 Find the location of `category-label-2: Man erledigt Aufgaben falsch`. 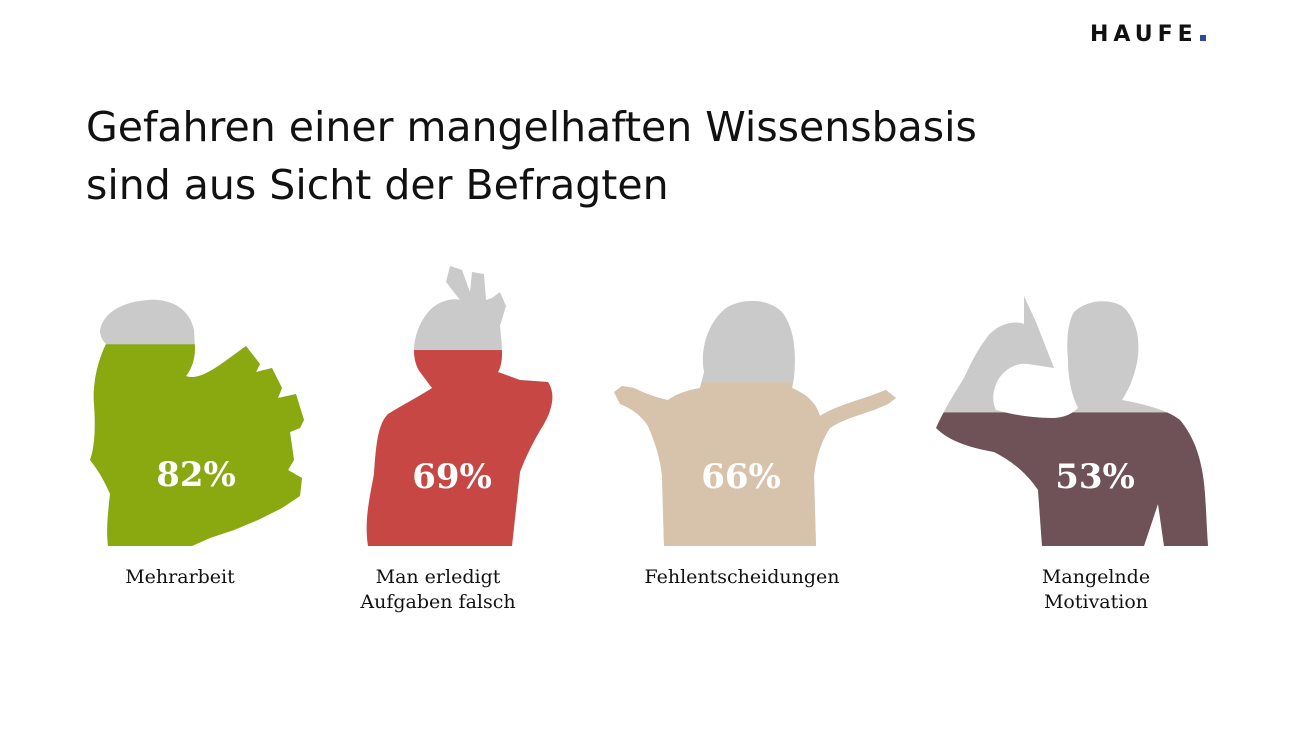

category-label-2: Man erledigt Aufgaben falsch is located at coordinates (438, 590).